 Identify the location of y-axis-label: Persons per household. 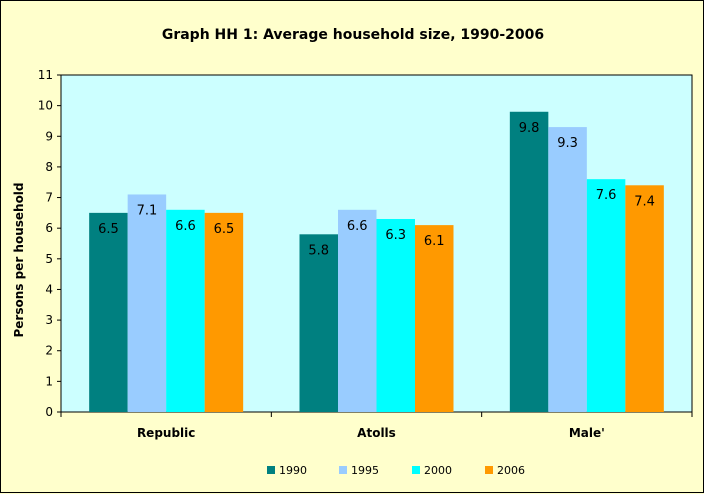
(19, 259).